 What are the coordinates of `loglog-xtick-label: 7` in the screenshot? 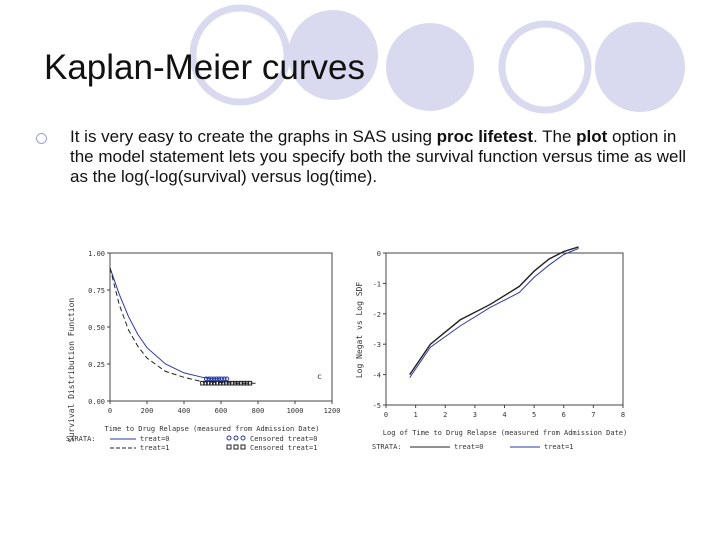 It's located at (593, 415).